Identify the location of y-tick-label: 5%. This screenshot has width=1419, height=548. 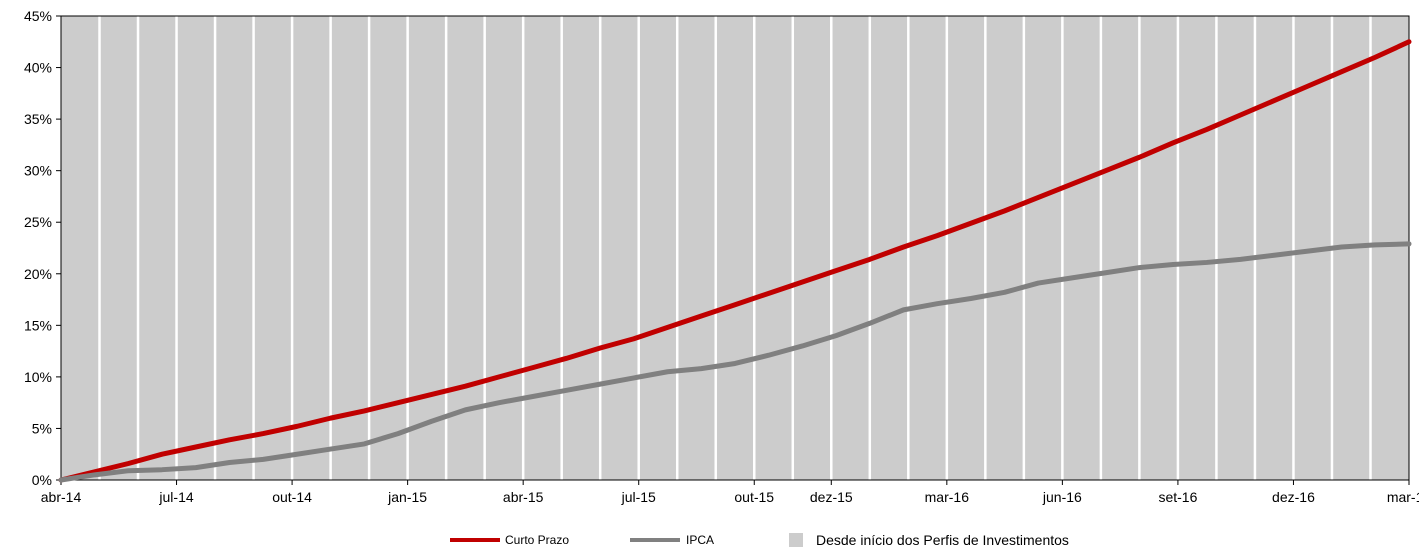
(42, 428).